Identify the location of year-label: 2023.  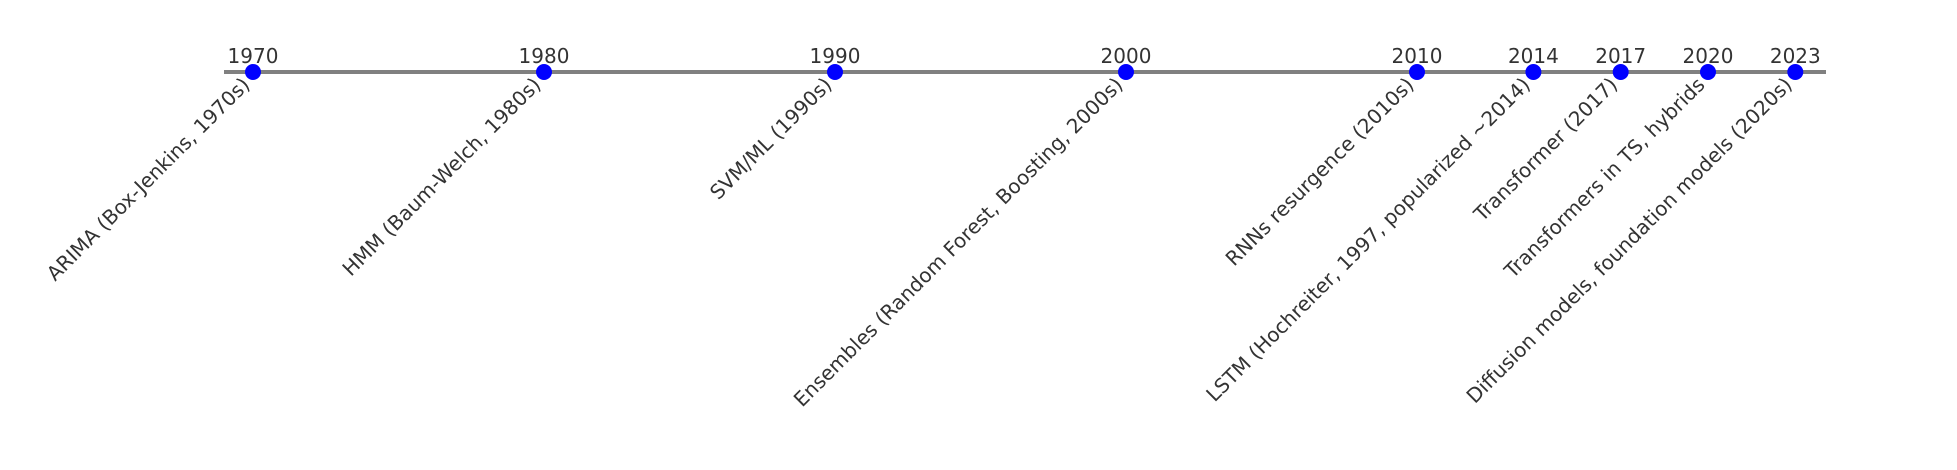
(1795, 56).